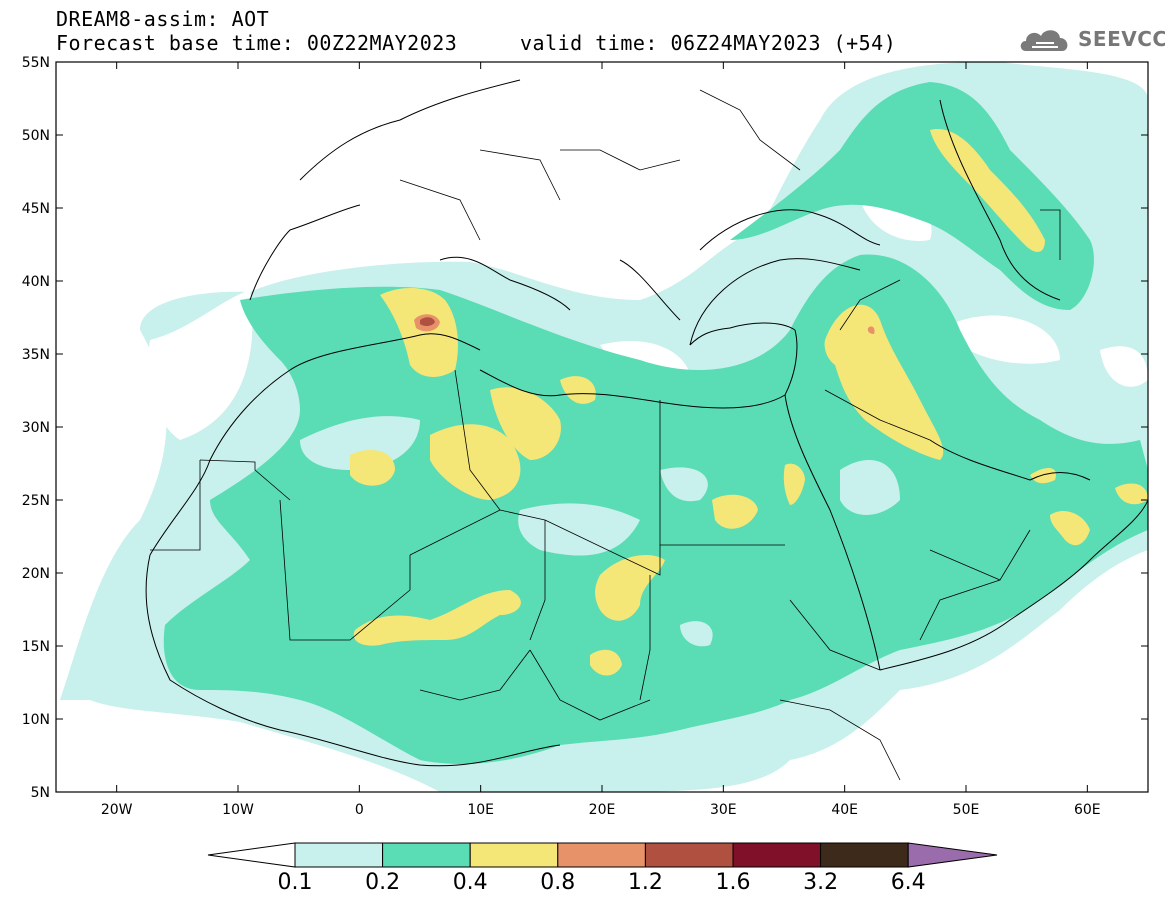 This screenshot has width=1165, height=905. What do you see at coordinates (912, 196) in the screenshot?
I see `aot-contour-0.2` at bounding box center [912, 196].